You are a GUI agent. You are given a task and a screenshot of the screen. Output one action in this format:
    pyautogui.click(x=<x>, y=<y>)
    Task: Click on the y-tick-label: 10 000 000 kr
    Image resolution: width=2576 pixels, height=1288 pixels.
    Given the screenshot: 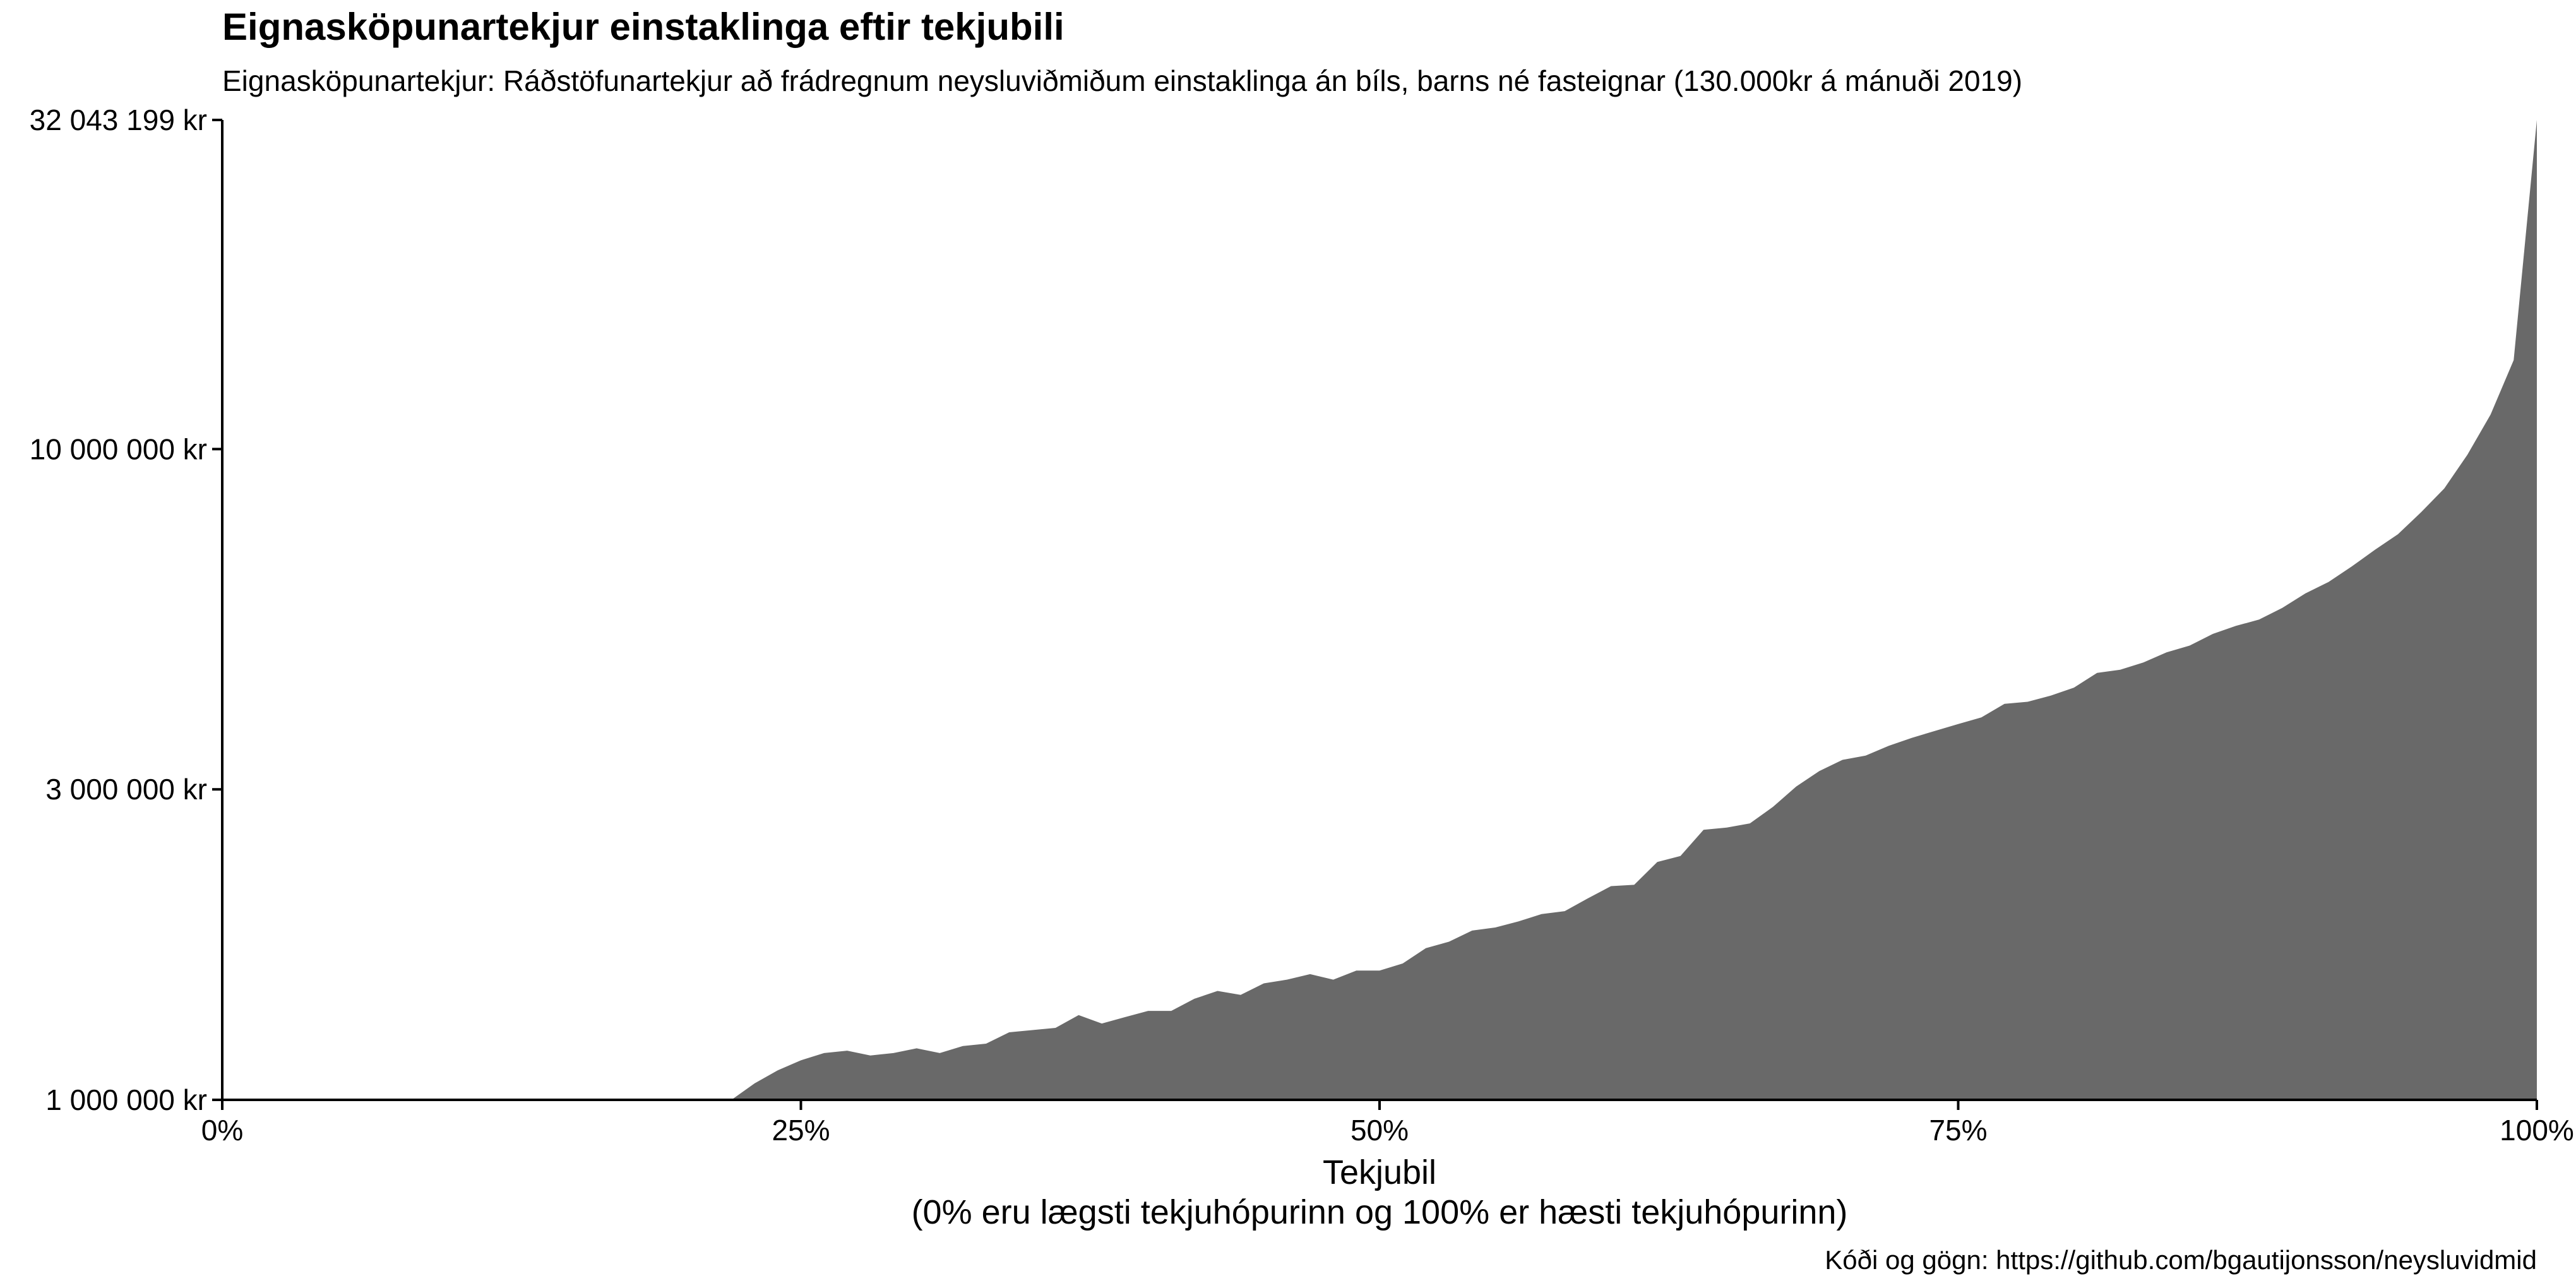 What is the action you would take?
    pyautogui.click(x=118, y=448)
    